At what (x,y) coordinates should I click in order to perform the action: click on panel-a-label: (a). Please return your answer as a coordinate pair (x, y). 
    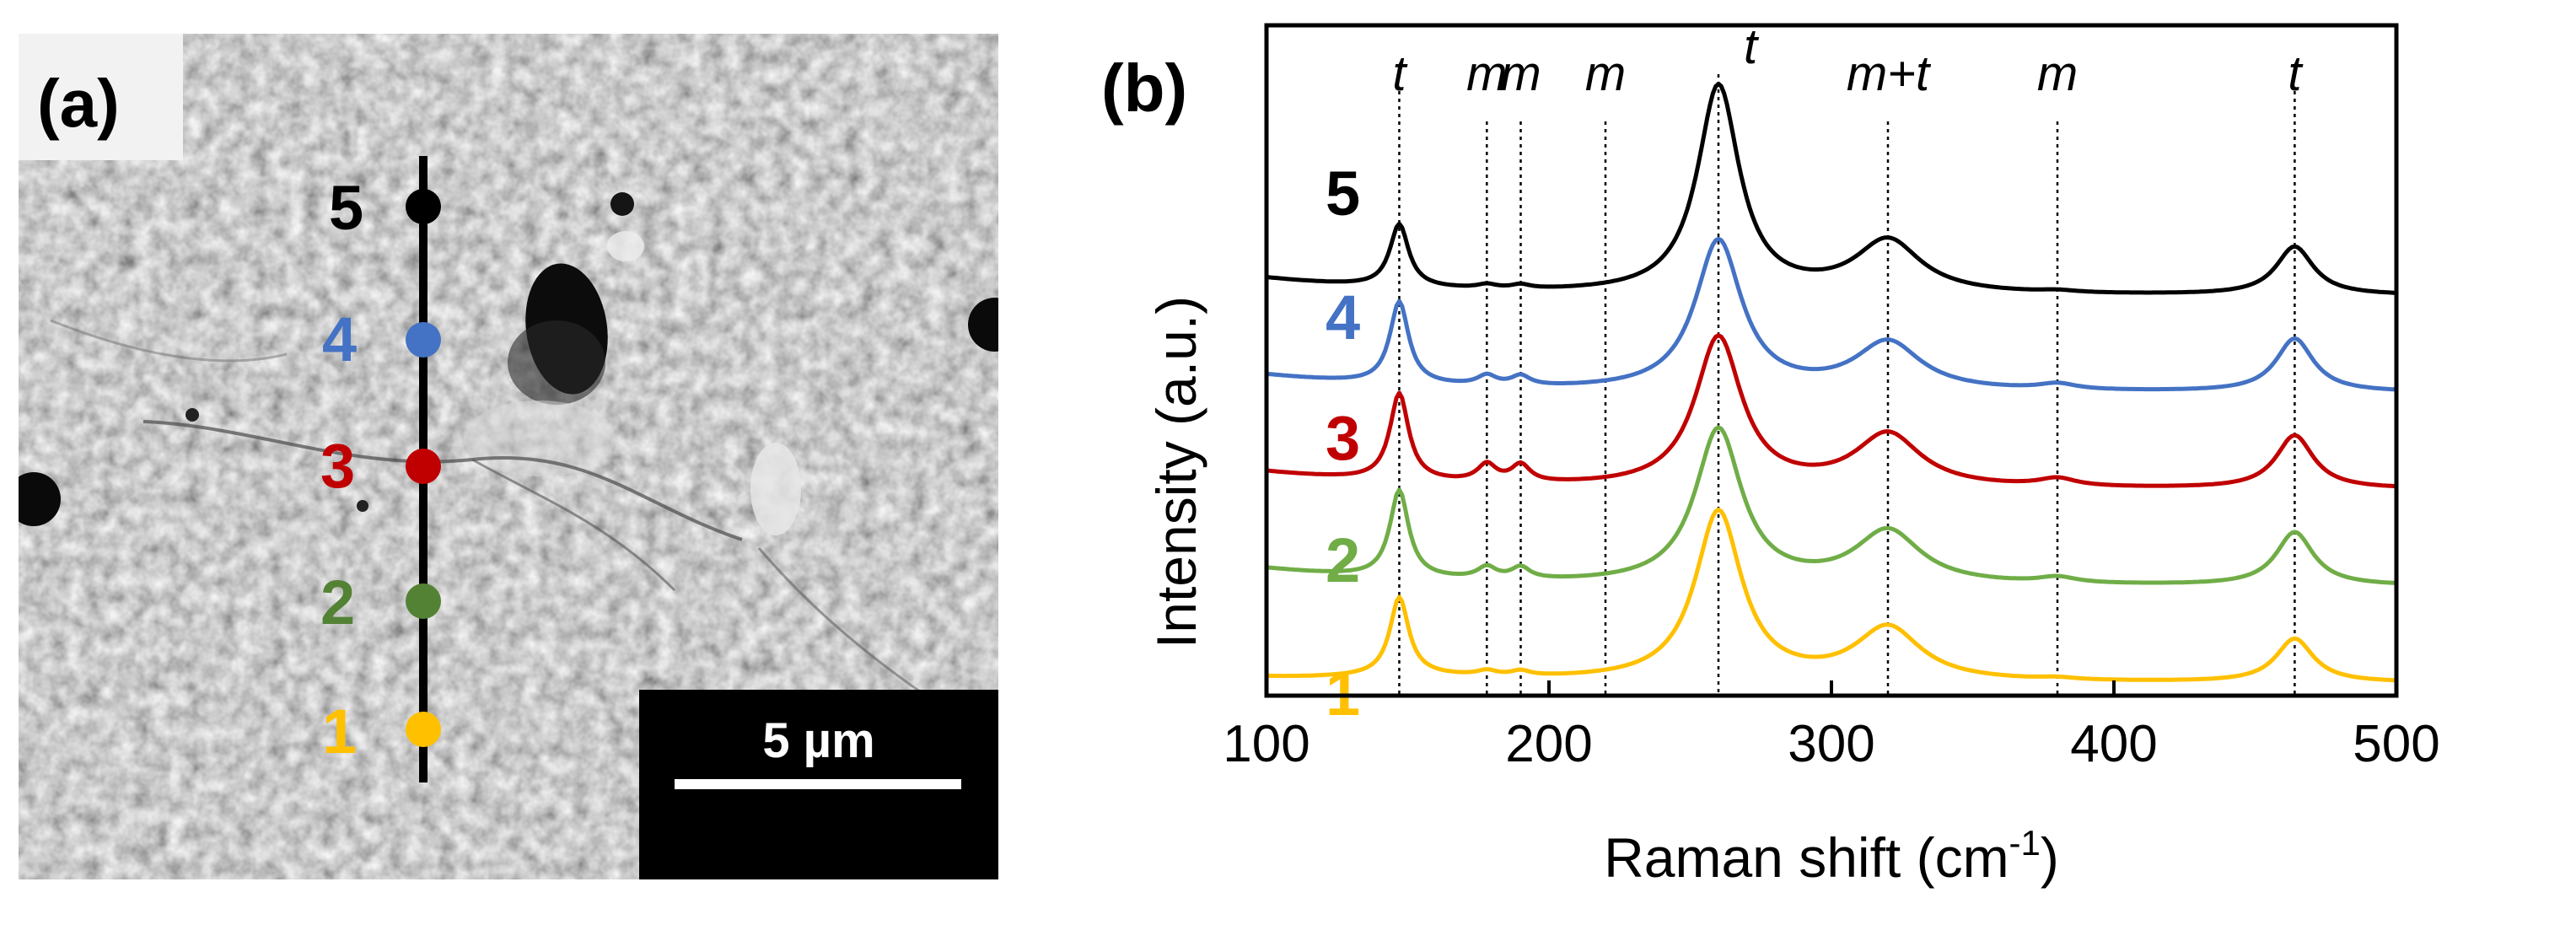
    Looking at the image, I should click on (78, 103).